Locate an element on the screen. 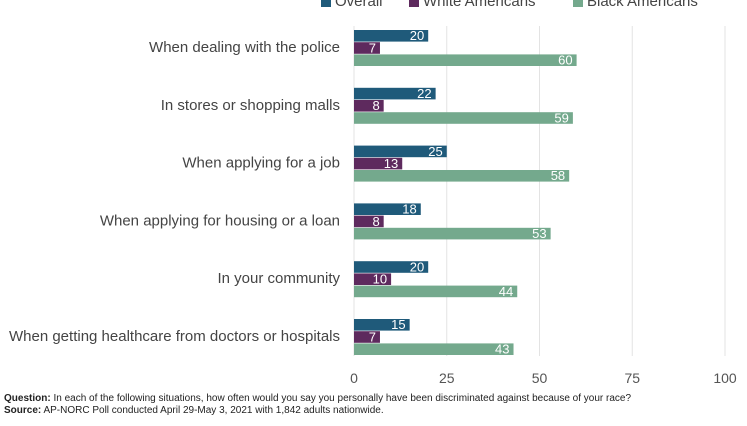 The height and width of the screenshot is (426, 747). legend-label: Overall is located at coordinates (359, 5).